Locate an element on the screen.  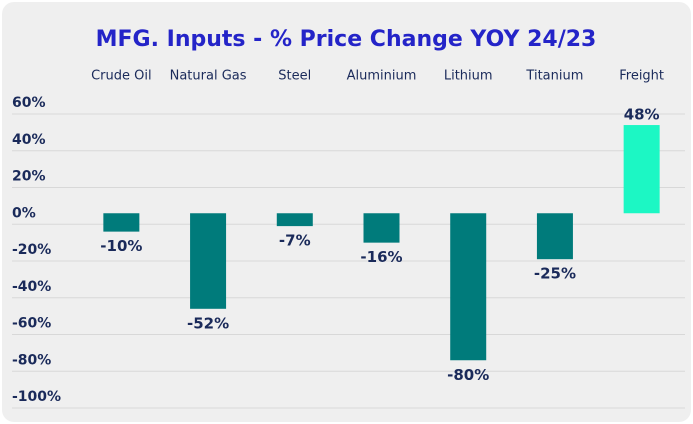
y-tick-label: -100% is located at coordinates (36, 397).